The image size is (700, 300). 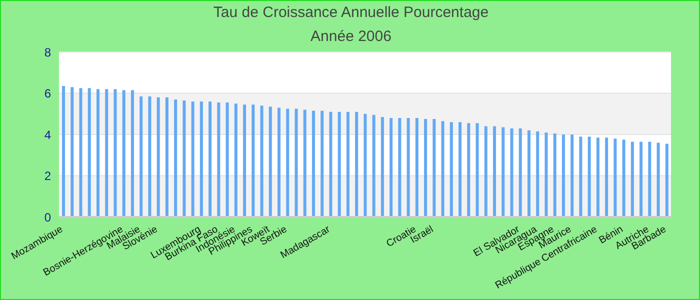 I want to click on y-tick-label: 8, so click(x=48, y=52).